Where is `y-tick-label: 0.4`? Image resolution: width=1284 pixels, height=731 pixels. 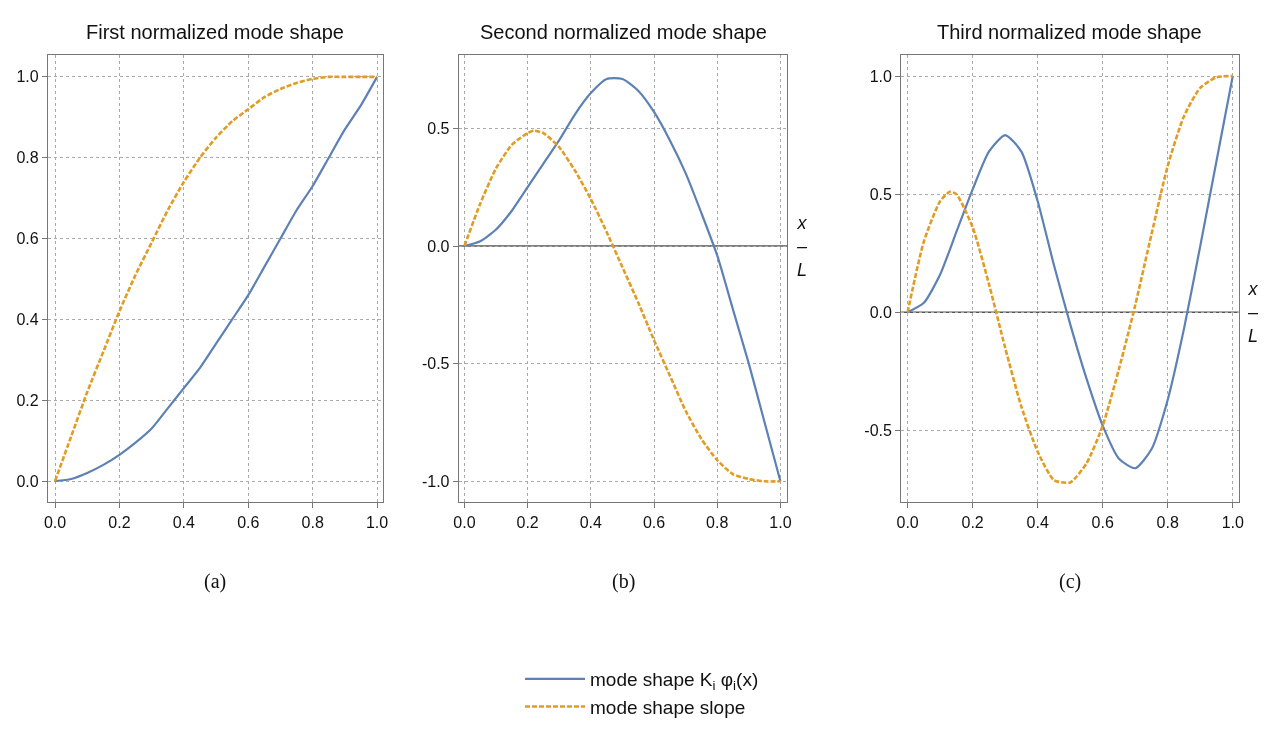 y-tick-label: 0.4 is located at coordinates (27, 319).